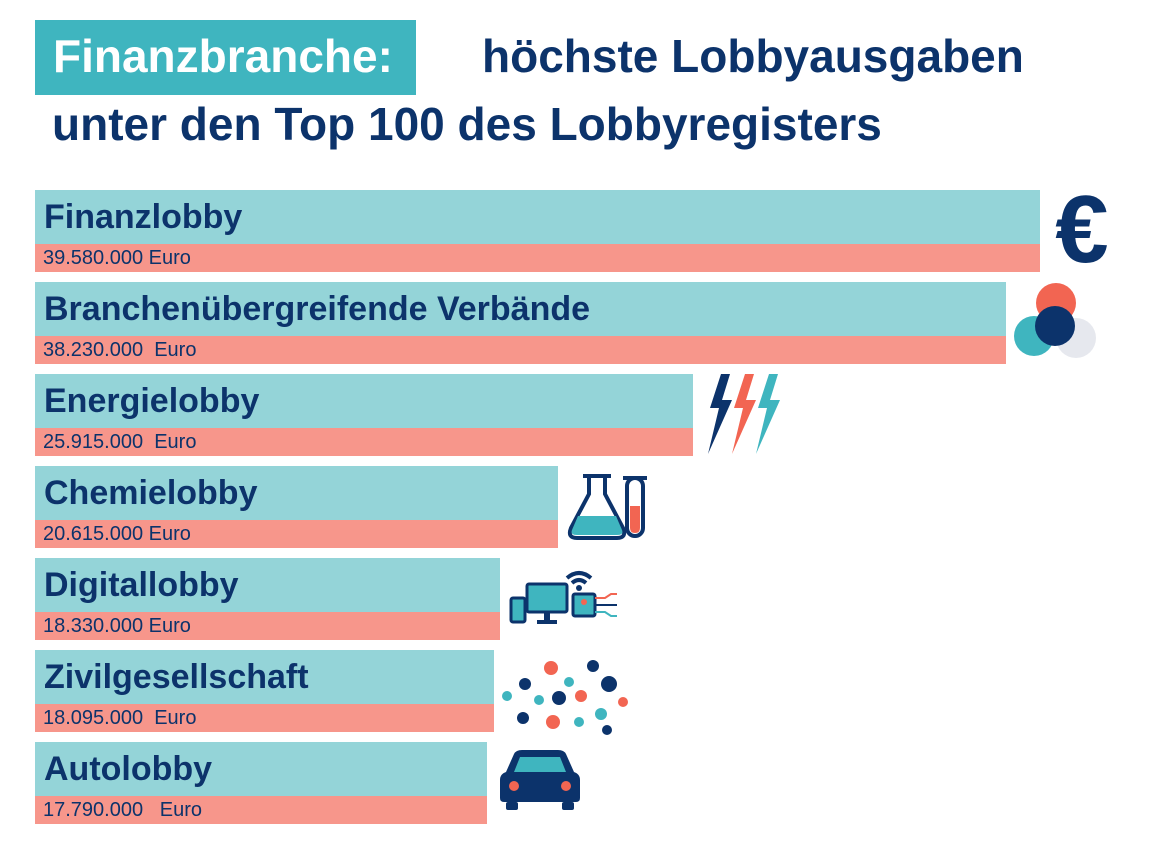  I want to click on title-highlight: Finanzbranche:, so click(225, 57).